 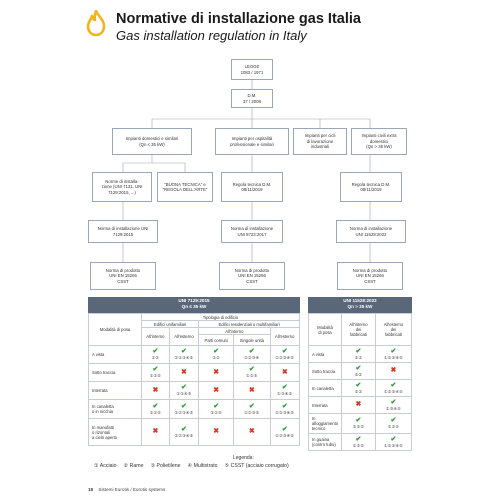 What do you see at coordinates (360, 305) in the screenshot?
I see `table-right-banner: UNI 11528:2022 Qn > 35 kW` at bounding box center [360, 305].